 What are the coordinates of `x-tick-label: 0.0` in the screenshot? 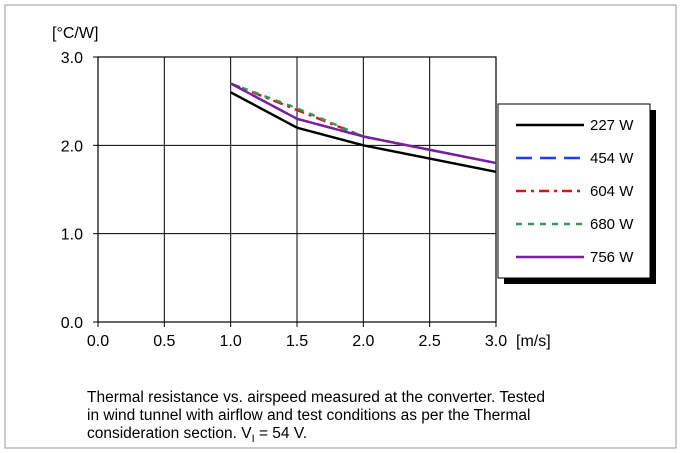 It's located at (98, 341).